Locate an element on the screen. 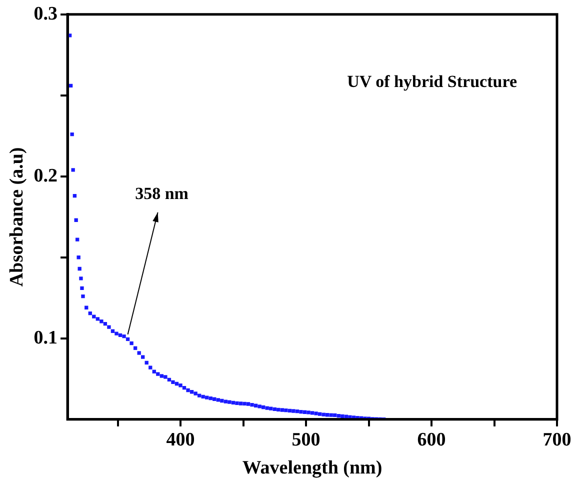 This screenshot has height=484, width=575. x-tick-label: 500 is located at coordinates (306, 440).